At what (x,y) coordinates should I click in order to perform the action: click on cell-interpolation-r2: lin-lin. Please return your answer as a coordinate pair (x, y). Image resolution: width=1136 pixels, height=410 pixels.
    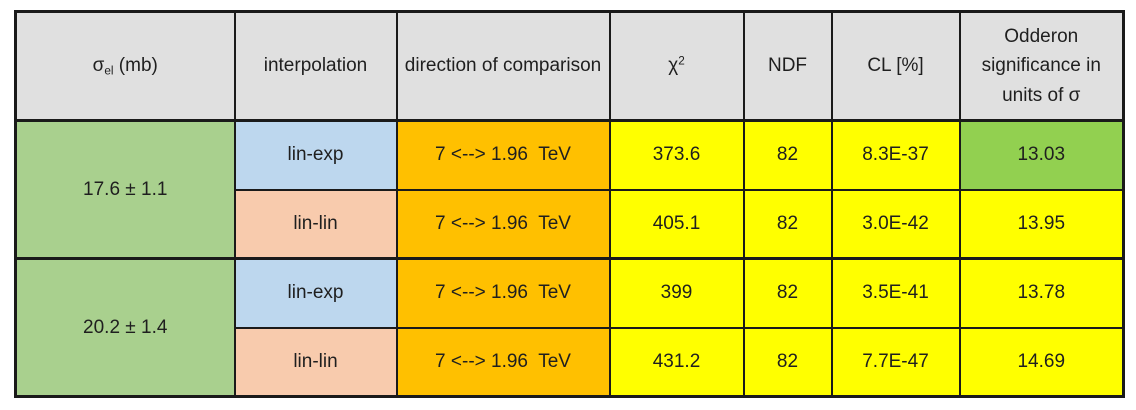
    Looking at the image, I should click on (315, 224).